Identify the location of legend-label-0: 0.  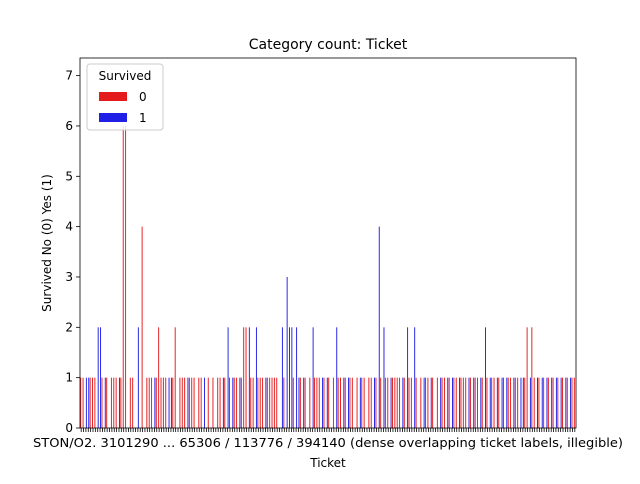
(143, 97).